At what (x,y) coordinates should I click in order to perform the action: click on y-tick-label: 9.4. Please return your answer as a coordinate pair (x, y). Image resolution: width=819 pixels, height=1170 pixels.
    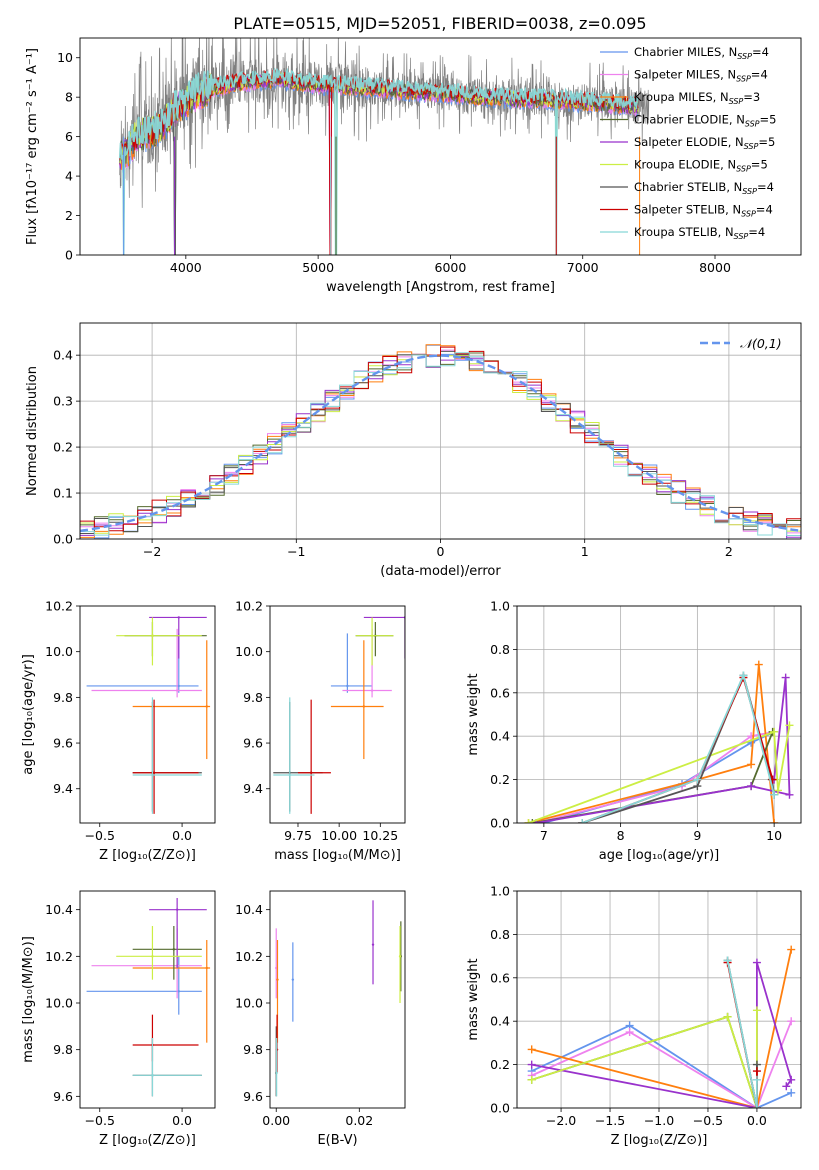
    Looking at the image, I should click on (63, 788).